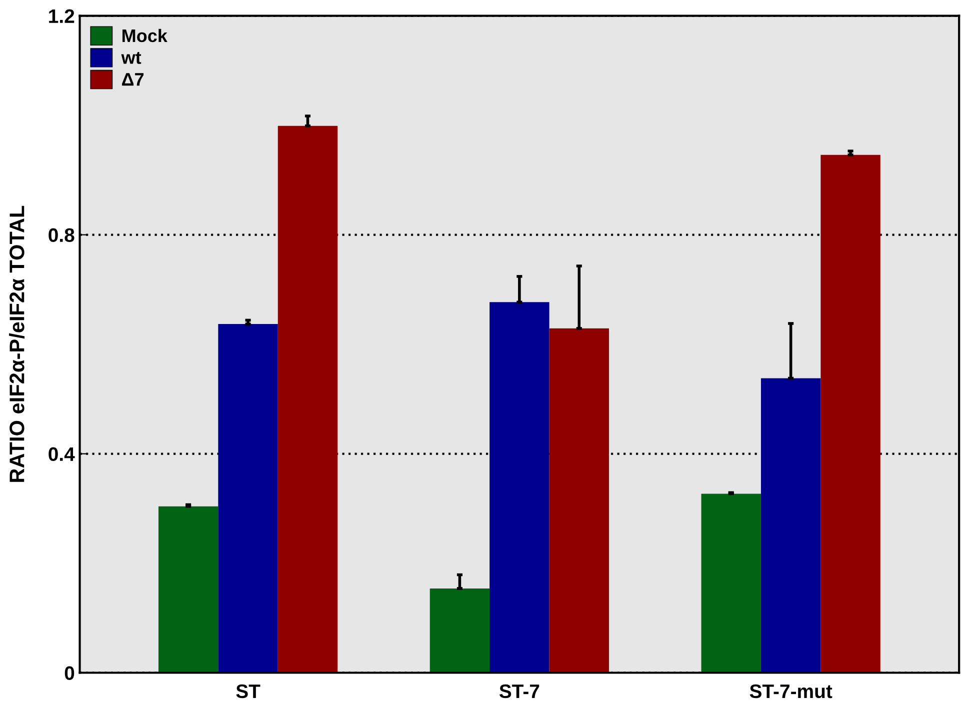 The width and height of the screenshot is (961, 718). What do you see at coordinates (61, 16) in the screenshot?
I see `y-tick-label: 1.2` at bounding box center [61, 16].